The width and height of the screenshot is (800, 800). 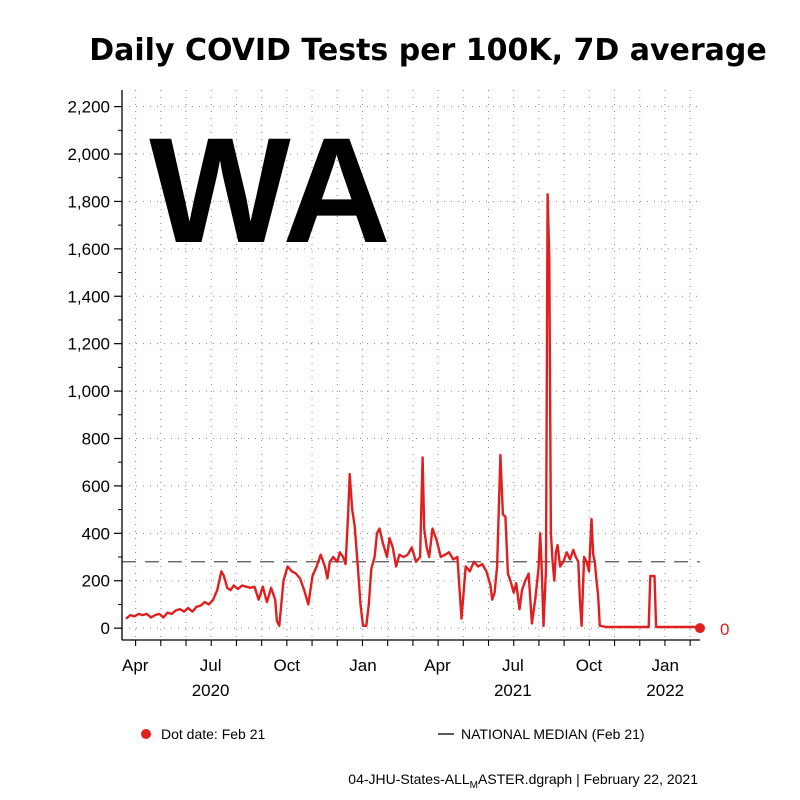 I want to click on legend-dot-marker, so click(x=146, y=734).